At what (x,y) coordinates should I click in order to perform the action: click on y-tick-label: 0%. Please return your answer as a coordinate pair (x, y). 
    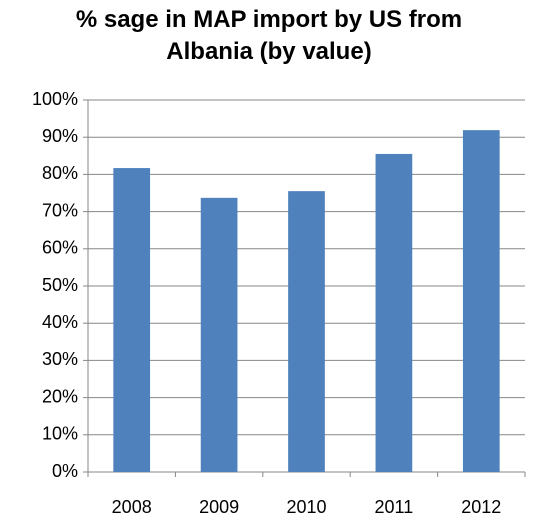
    Looking at the image, I should click on (65, 471).